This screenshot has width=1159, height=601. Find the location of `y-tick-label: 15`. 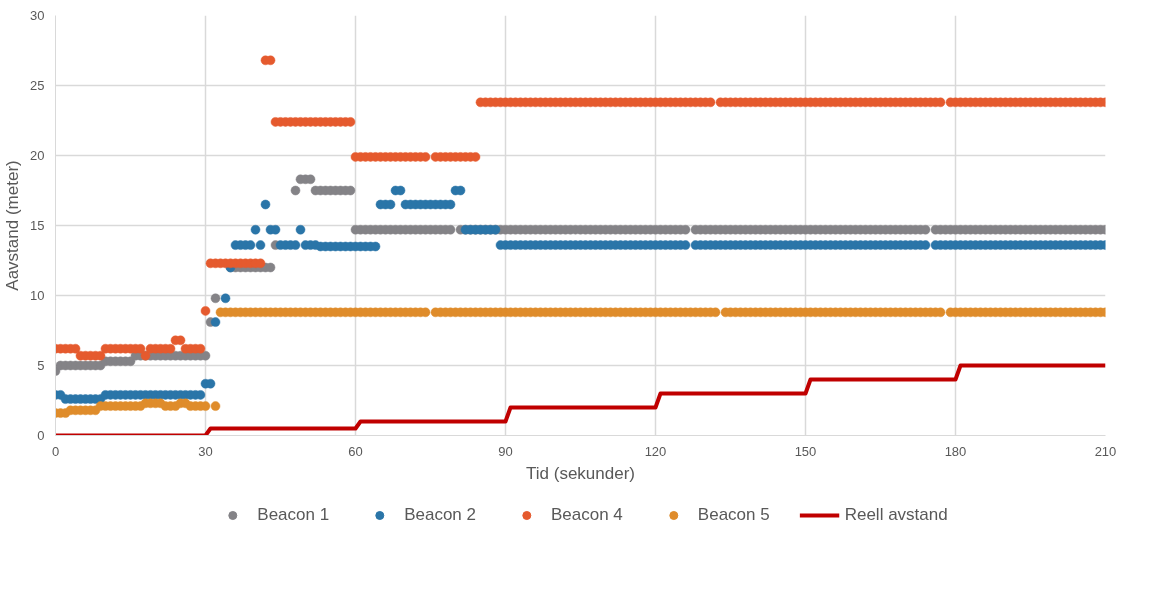

y-tick-label: 15 is located at coordinates (37, 225).